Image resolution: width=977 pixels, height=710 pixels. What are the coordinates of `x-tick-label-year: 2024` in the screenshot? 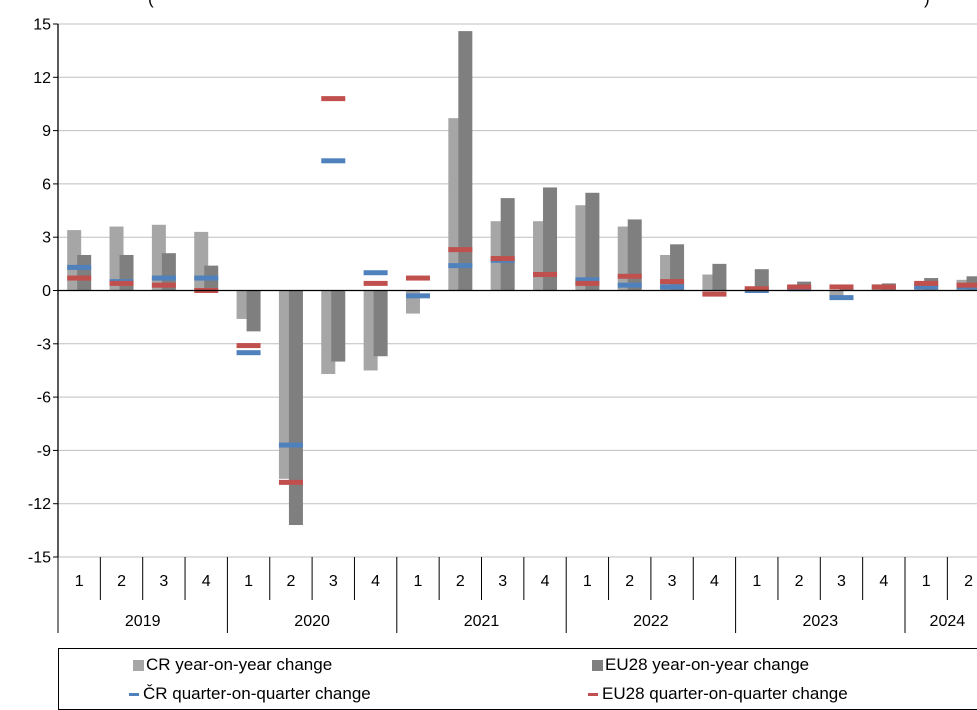 It's located at (948, 621).